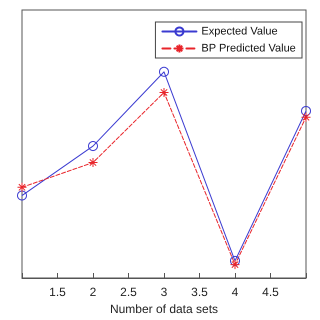  What do you see at coordinates (199, 292) in the screenshot?
I see `x-tick-label: 3.5` at bounding box center [199, 292].